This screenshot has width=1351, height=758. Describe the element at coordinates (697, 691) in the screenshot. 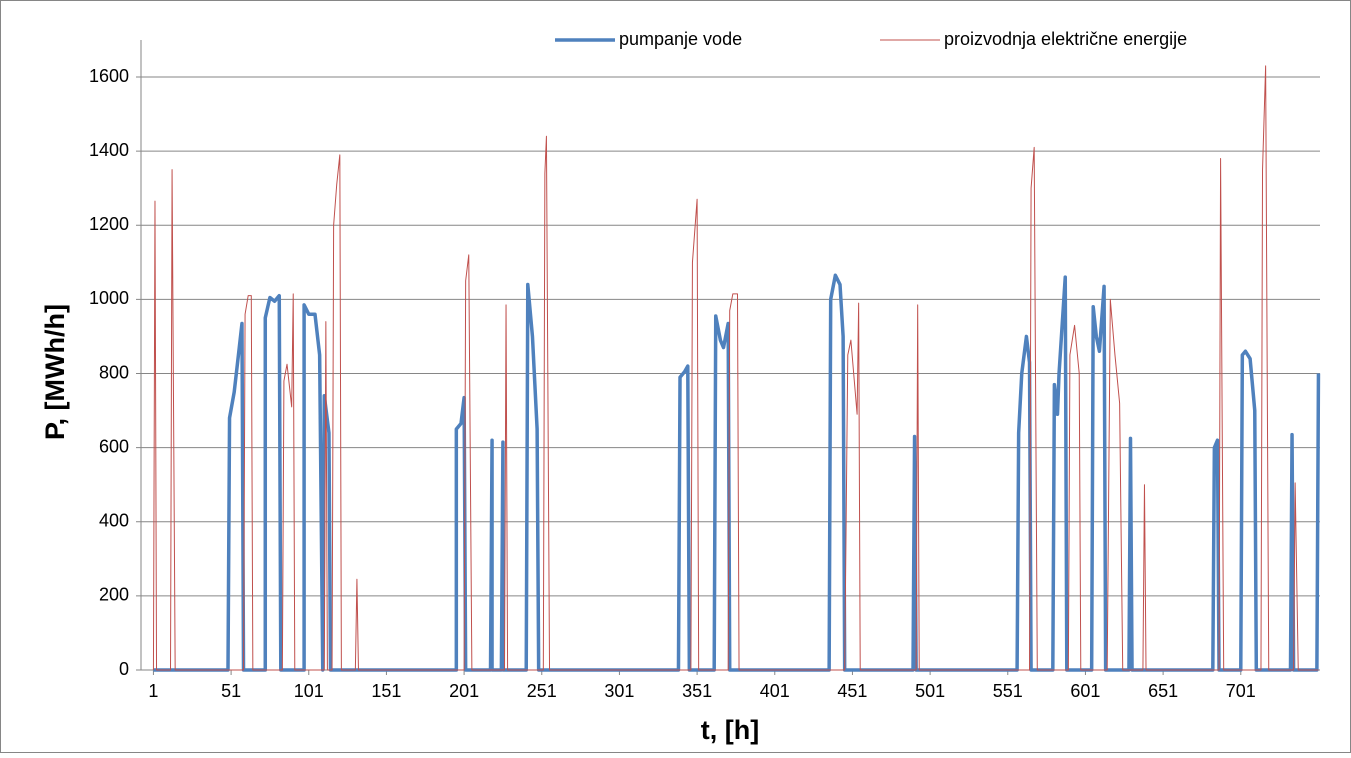

I see `x-tick-label: 351` at that location.